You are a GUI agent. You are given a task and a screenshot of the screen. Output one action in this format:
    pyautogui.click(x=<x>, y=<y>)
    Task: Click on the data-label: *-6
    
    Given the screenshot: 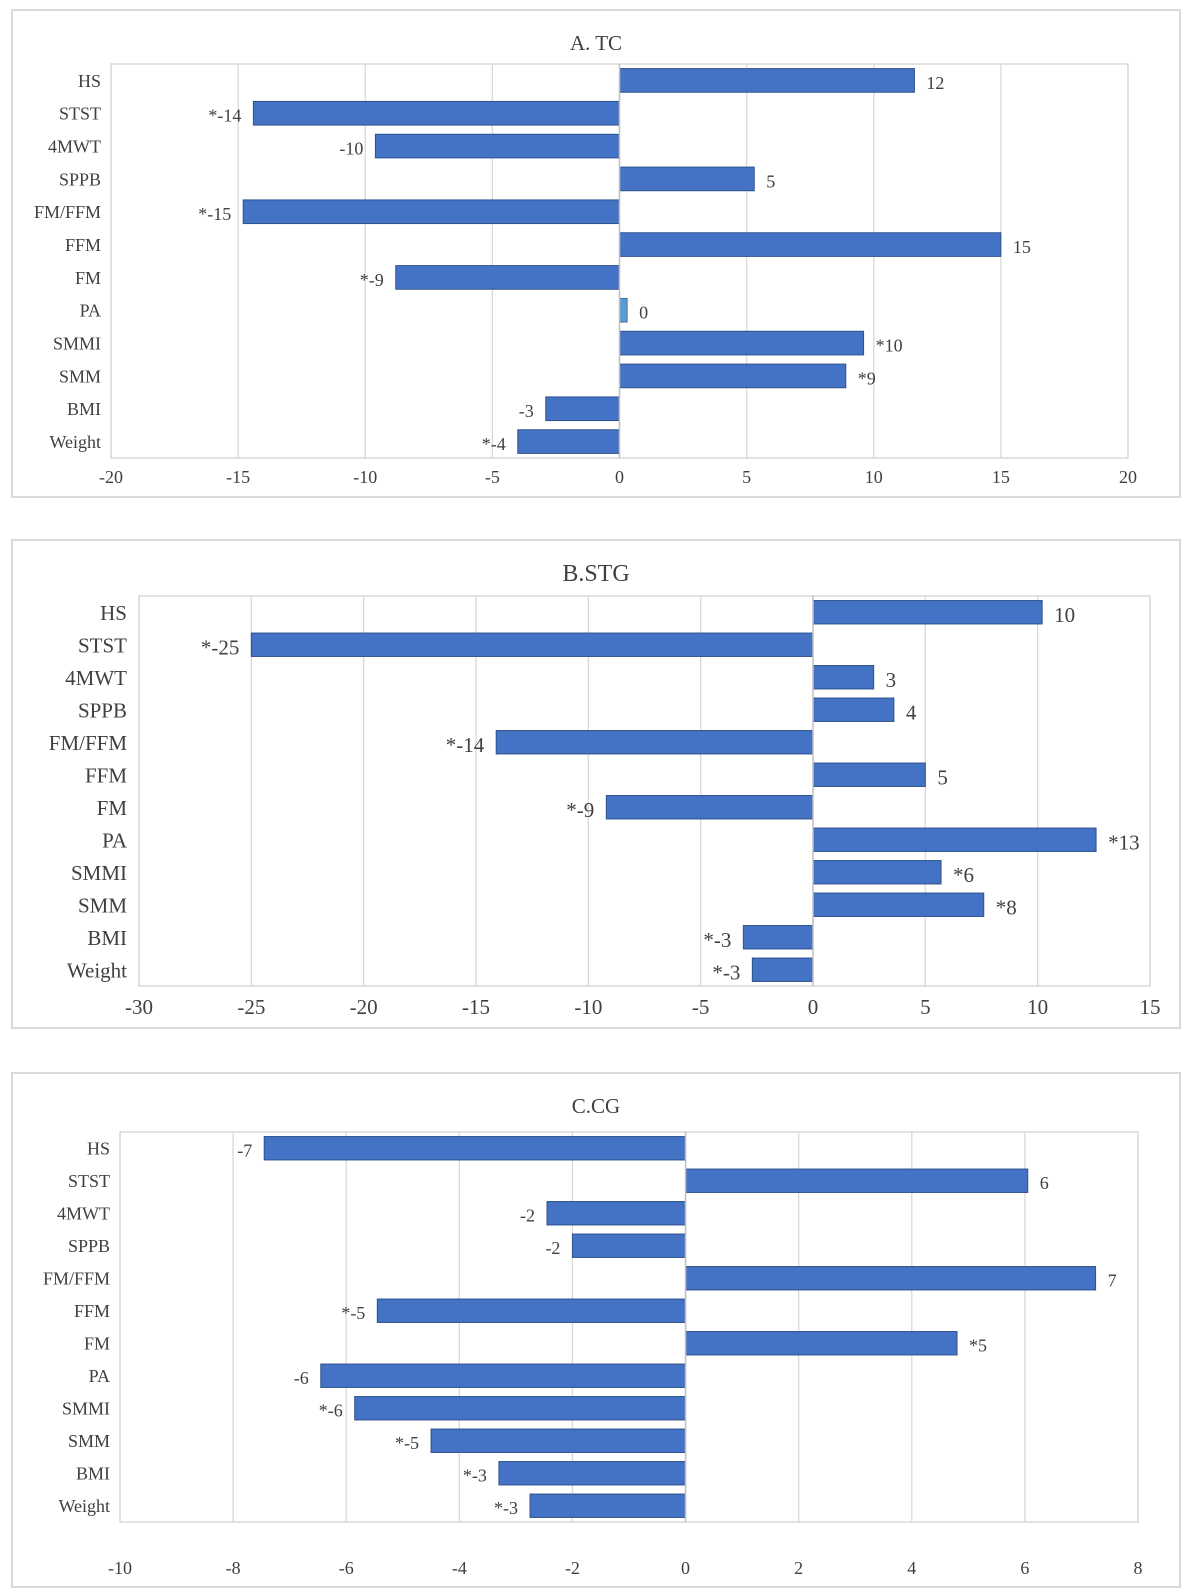 What is the action you would take?
    pyautogui.click(x=331, y=1411)
    